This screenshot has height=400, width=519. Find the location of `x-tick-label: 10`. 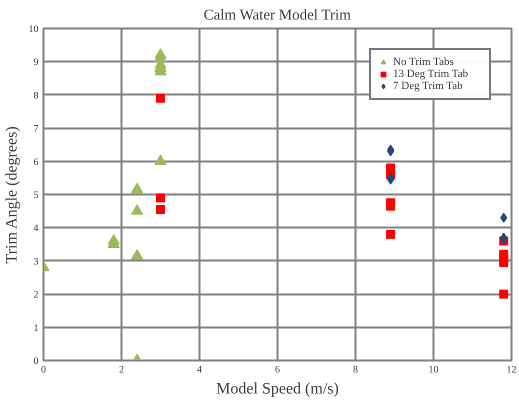

x-tick-label: 10 is located at coordinates (433, 370).